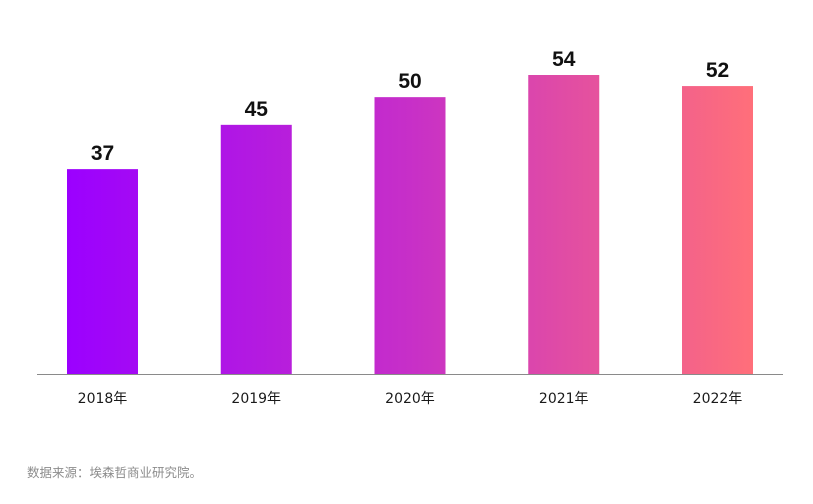  I want to click on category-label-0: 2018年, so click(103, 399).